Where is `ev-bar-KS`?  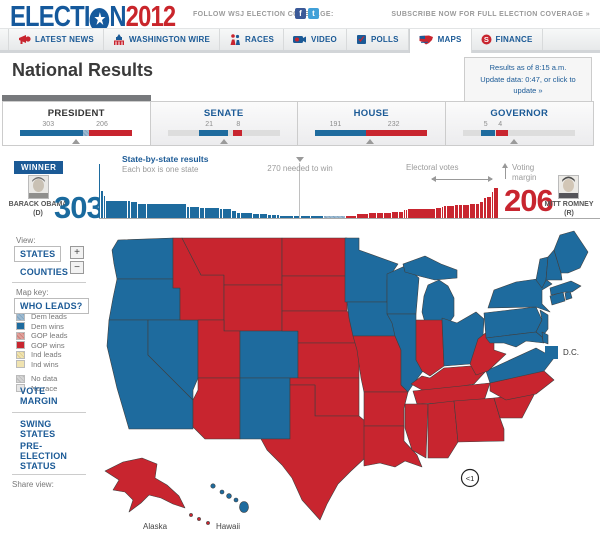
ev-bar-KS is located at coordinates (457, 211).